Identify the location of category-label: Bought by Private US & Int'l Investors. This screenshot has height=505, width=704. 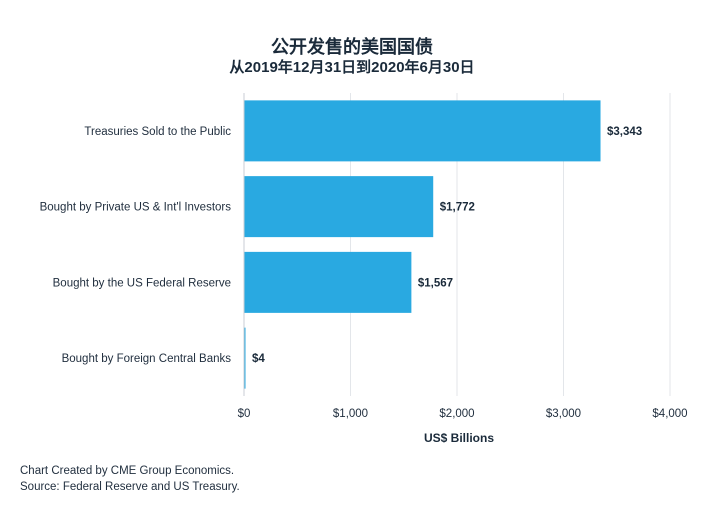
(136, 208).